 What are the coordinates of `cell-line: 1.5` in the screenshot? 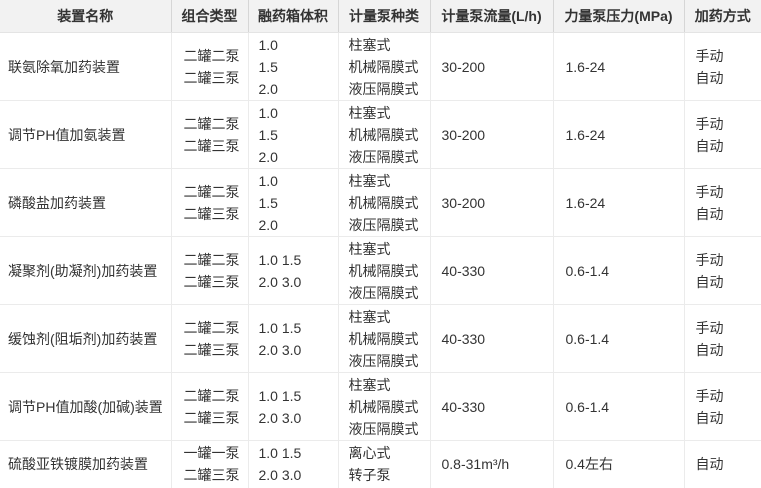 It's located at (268, 202).